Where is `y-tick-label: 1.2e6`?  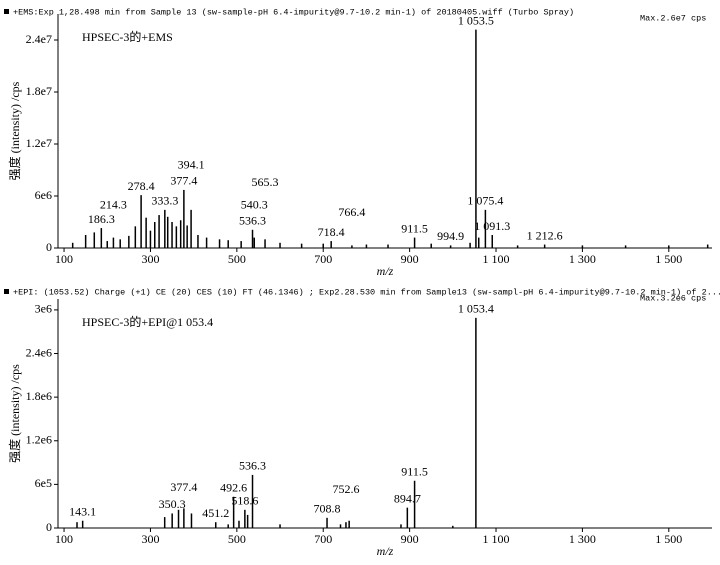 y-tick-label: 1.2e6 is located at coordinates (39, 440).